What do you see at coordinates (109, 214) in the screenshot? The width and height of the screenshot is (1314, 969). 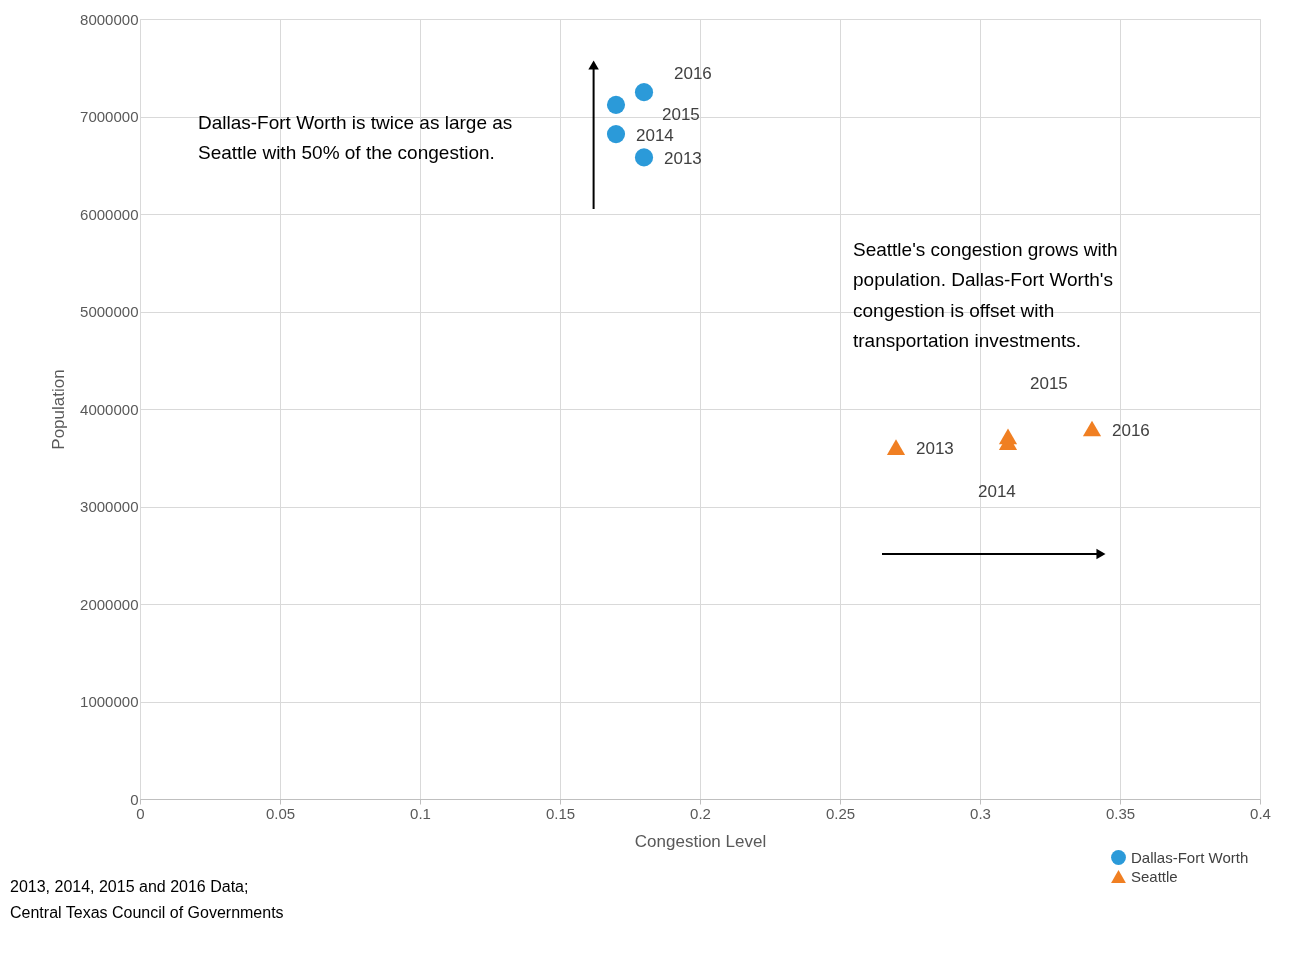 I see `y-tick-label: 6000000` at bounding box center [109, 214].